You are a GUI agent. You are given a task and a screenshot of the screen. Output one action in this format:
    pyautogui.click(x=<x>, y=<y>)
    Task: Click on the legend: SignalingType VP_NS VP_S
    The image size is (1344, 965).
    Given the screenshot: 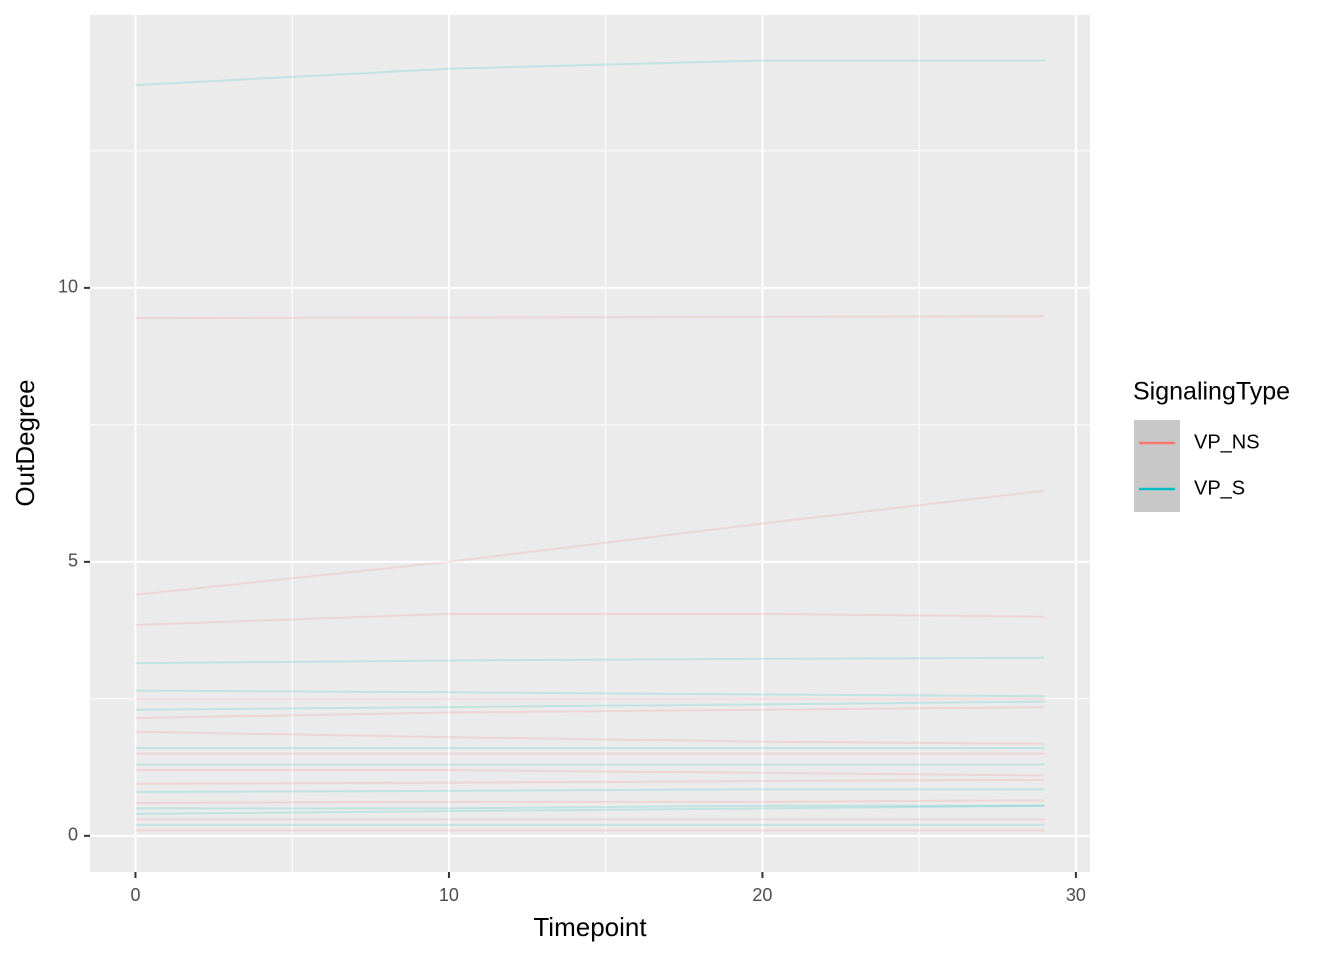 What is the action you would take?
    pyautogui.click(x=1211, y=445)
    